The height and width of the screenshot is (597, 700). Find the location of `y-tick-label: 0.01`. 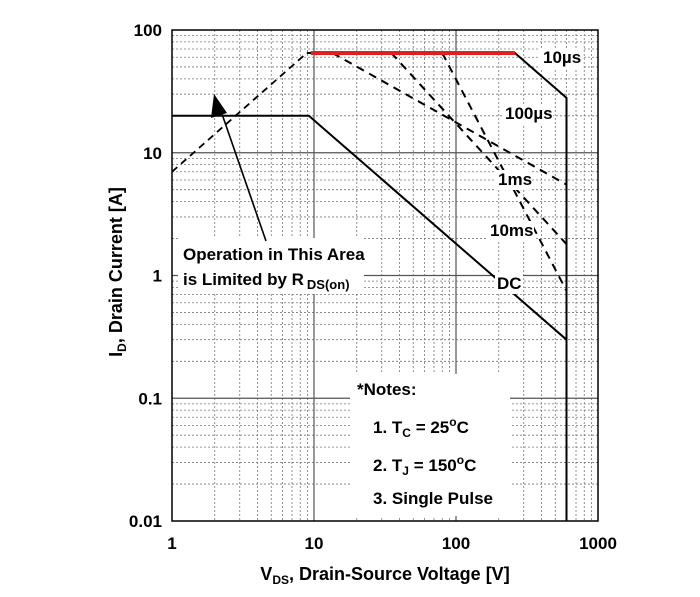

y-tick-label: 0.01 is located at coordinates (145, 521).